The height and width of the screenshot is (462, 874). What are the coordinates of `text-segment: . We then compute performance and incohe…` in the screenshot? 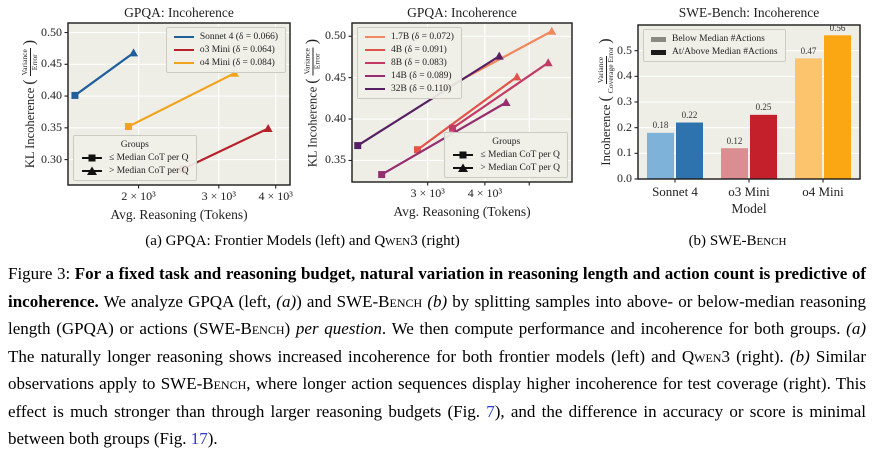 It's located at (614, 328).